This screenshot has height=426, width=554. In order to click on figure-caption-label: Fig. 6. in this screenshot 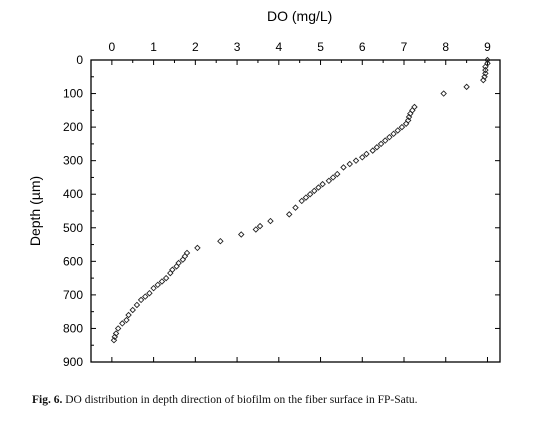, I will do `click(47, 400)`.